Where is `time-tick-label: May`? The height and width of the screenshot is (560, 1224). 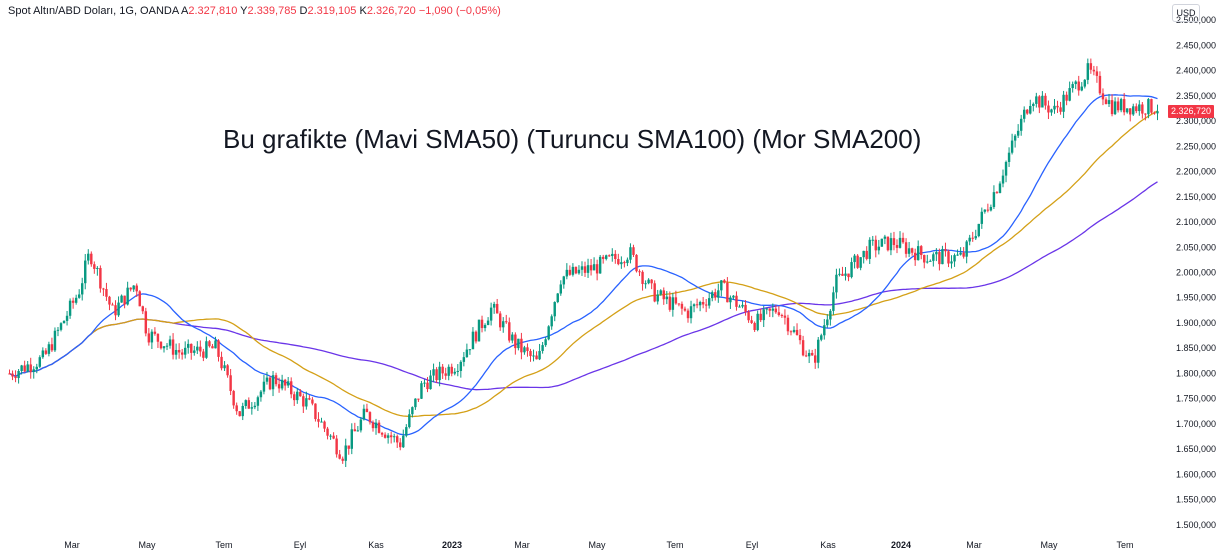
time-tick-label: May is located at coordinates (597, 545).